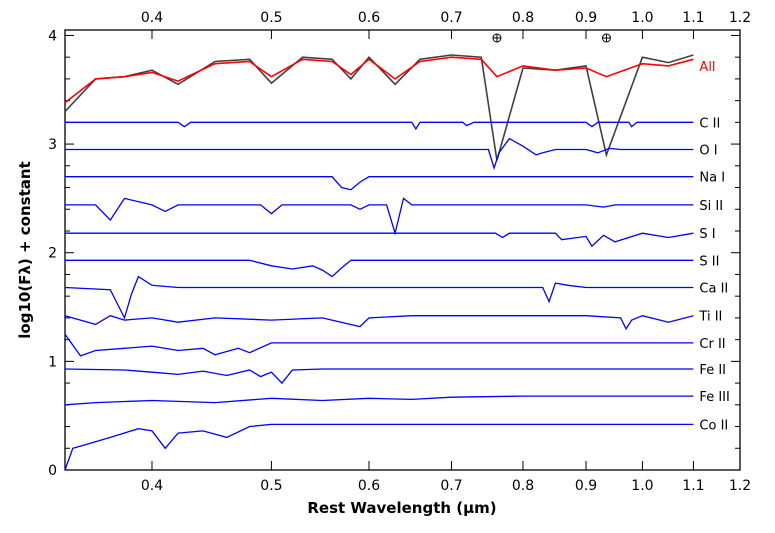  What do you see at coordinates (401, 508) in the screenshot?
I see `x-axis-label: Rest Wavelength (μm)` at bounding box center [401, 508].